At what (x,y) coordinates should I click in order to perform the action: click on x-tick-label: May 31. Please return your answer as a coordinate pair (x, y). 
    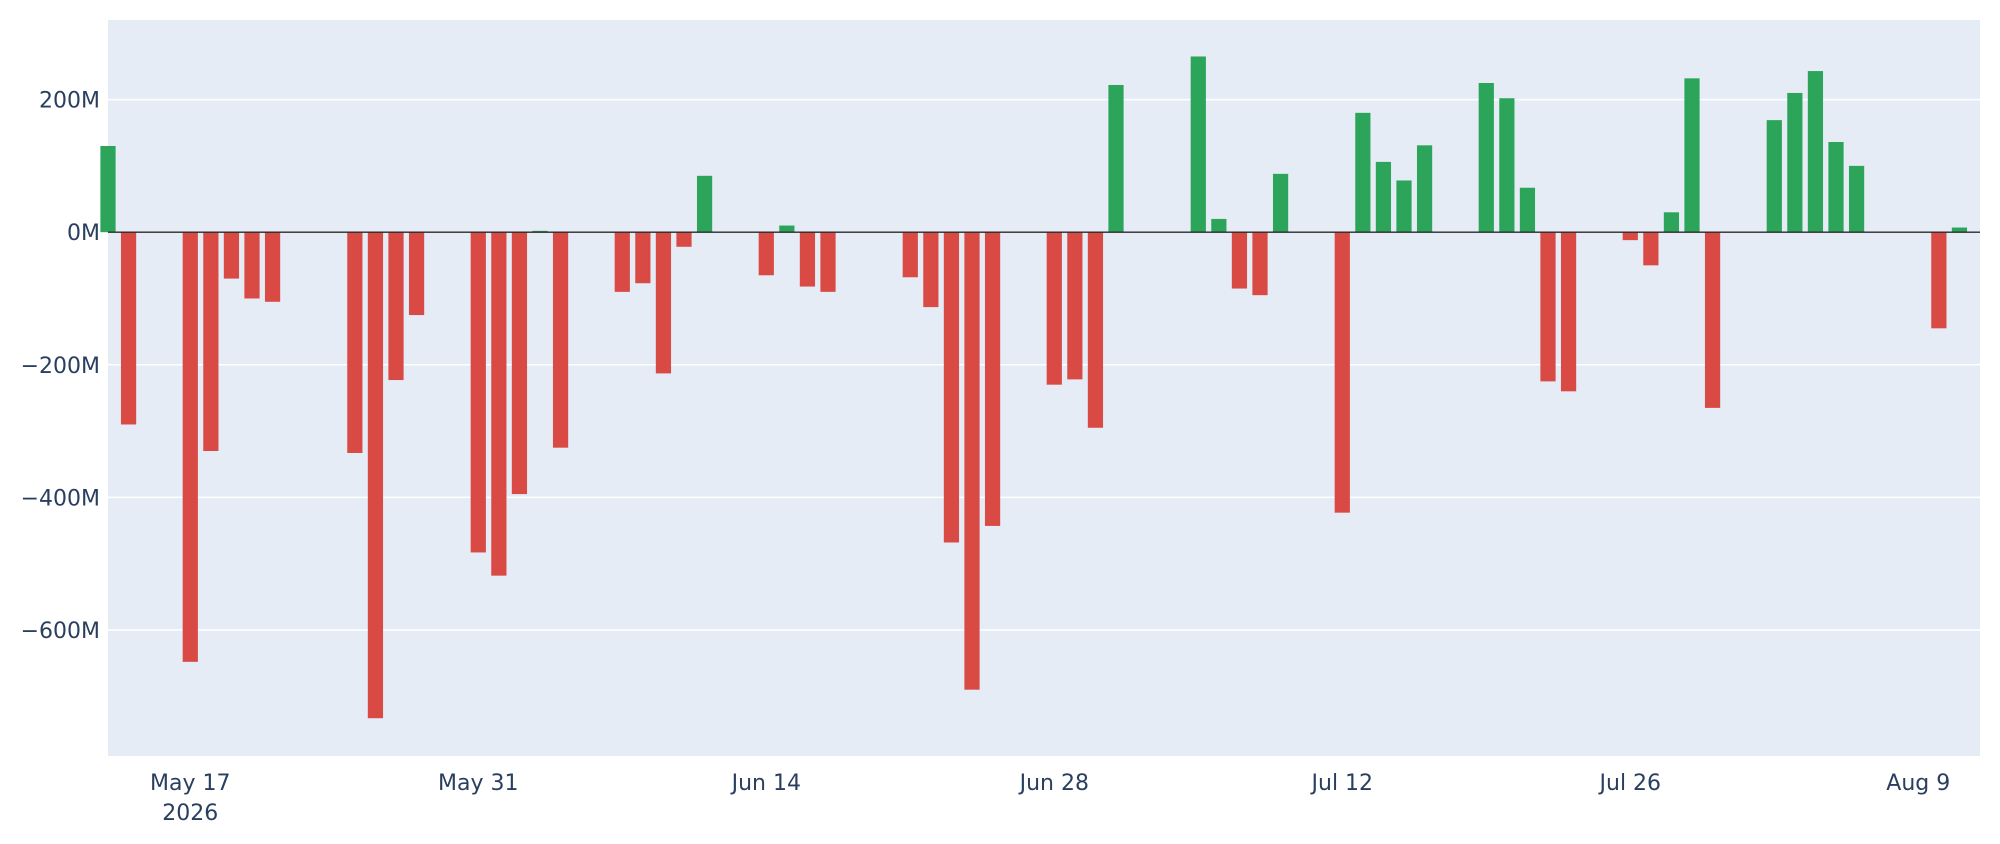
    Looking at the image, I should click on (478, 783).